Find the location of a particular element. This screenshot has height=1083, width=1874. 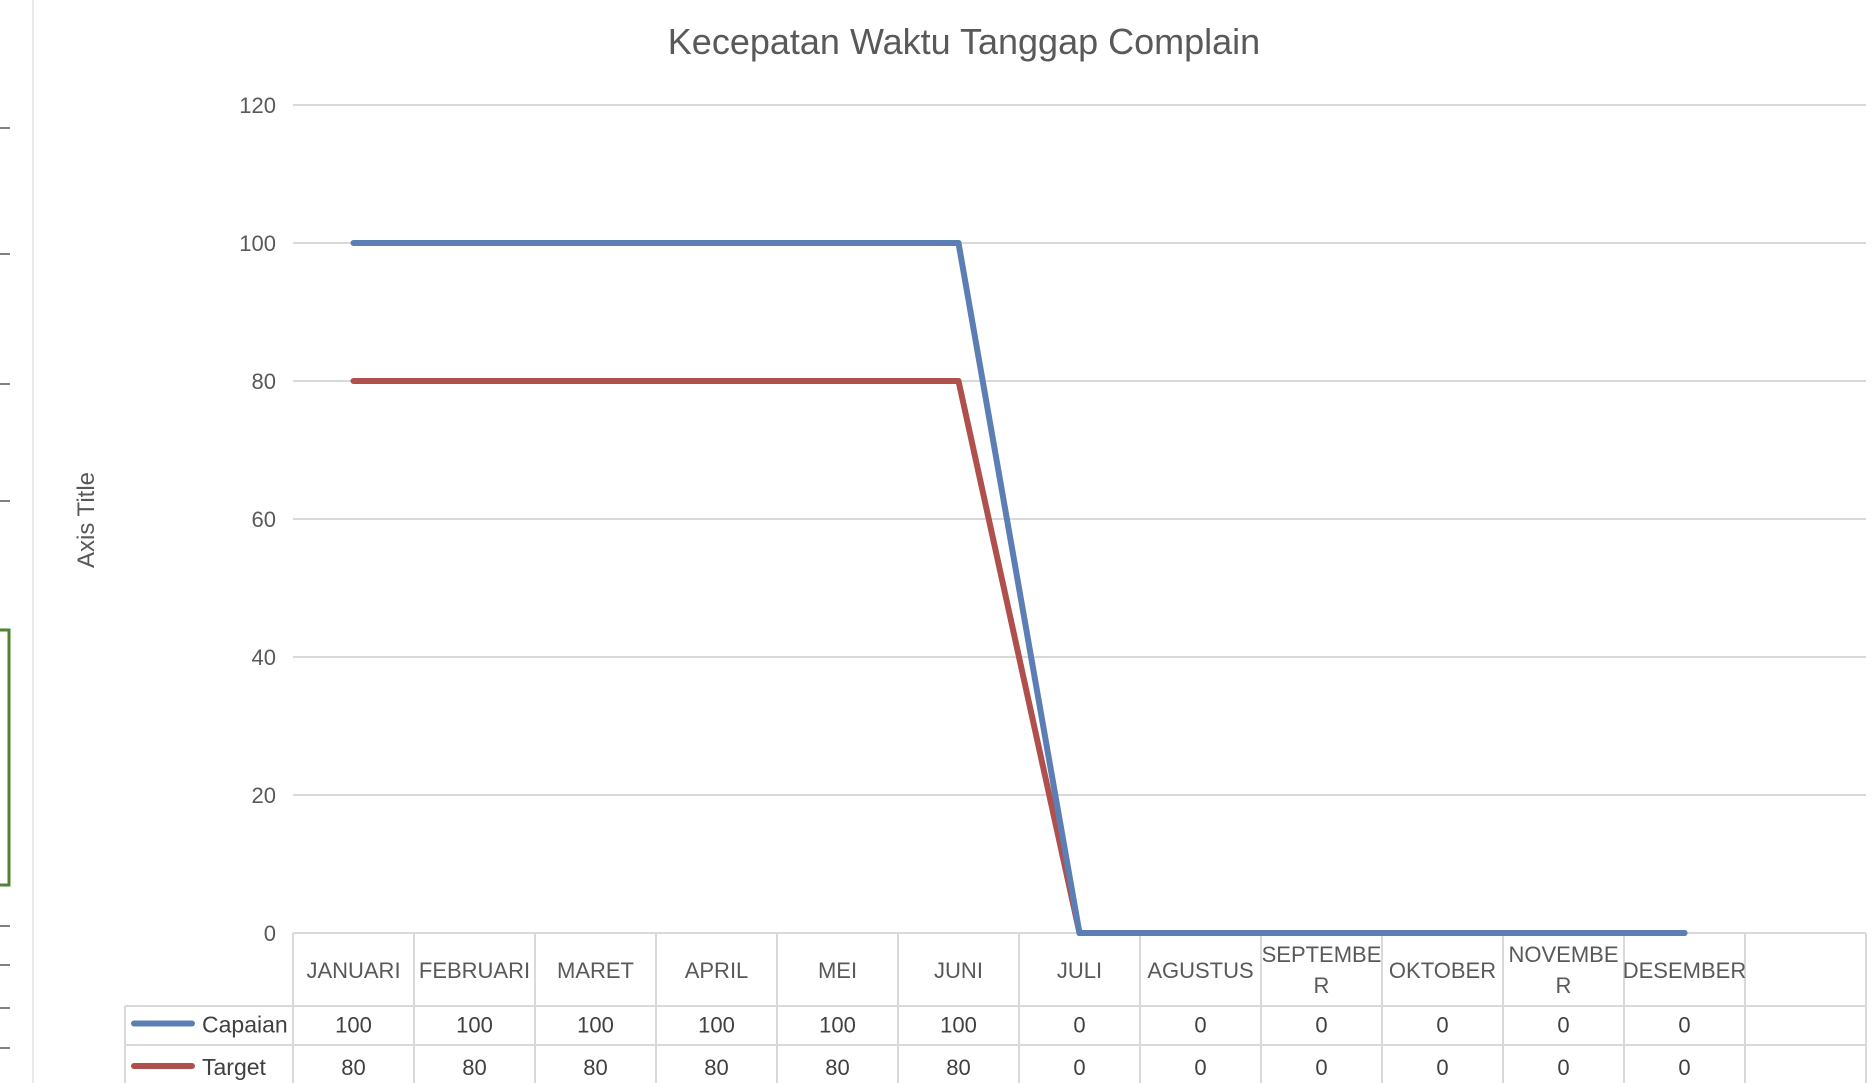

x-tick-label: JULI is located at coordinates (1079, 970).